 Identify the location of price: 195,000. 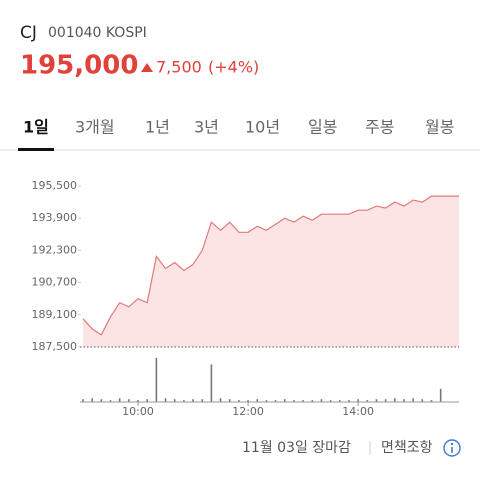
(79, 66).